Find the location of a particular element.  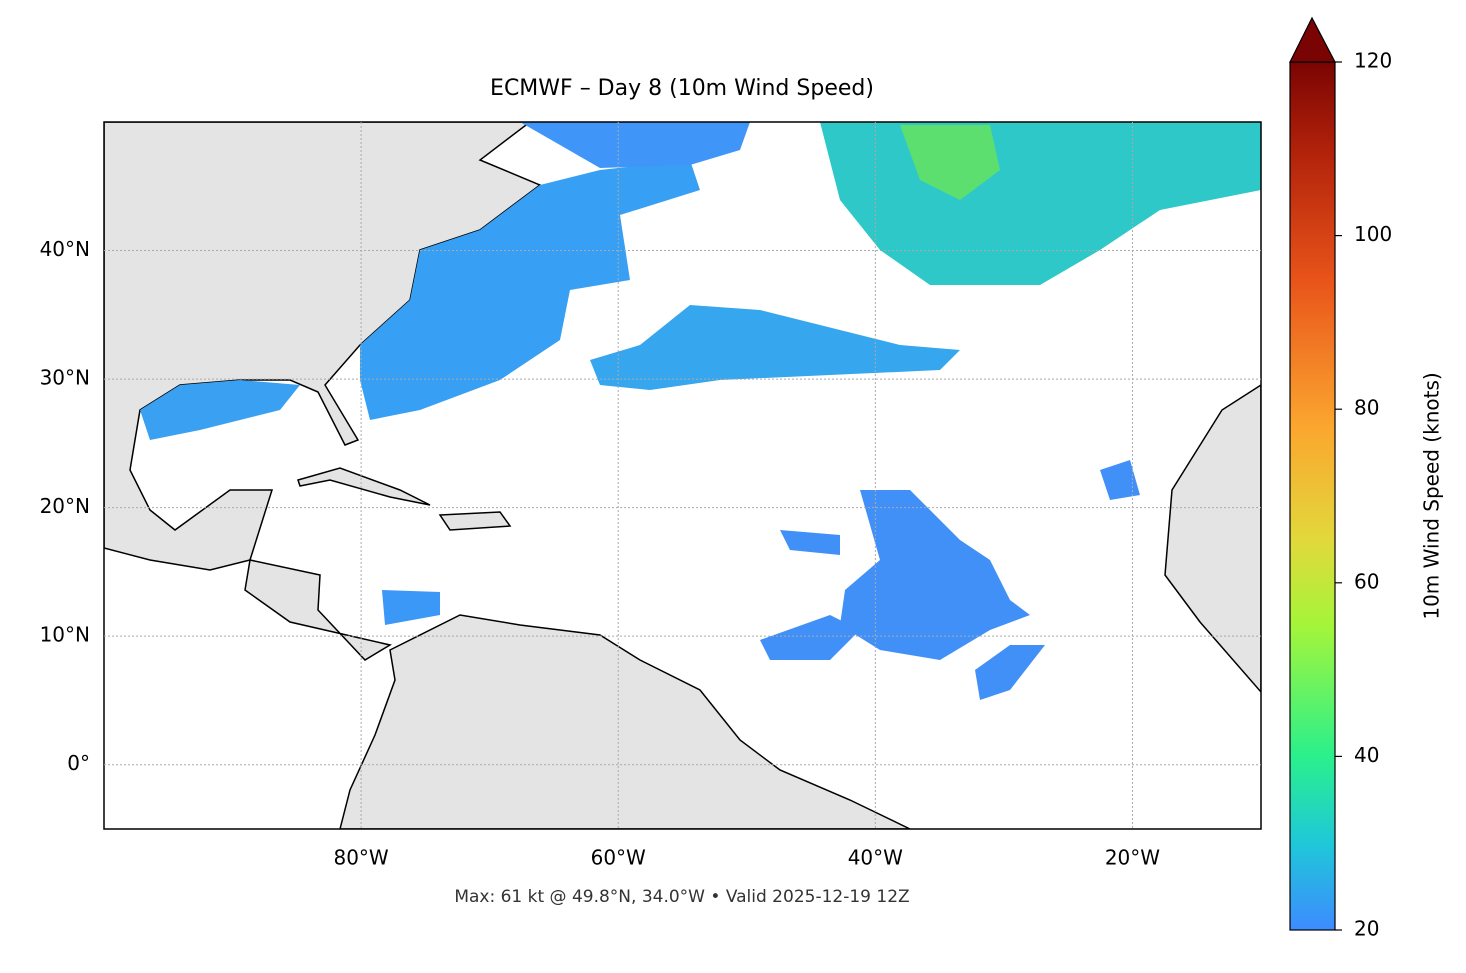

north-america is located at coordinates (323, 346).